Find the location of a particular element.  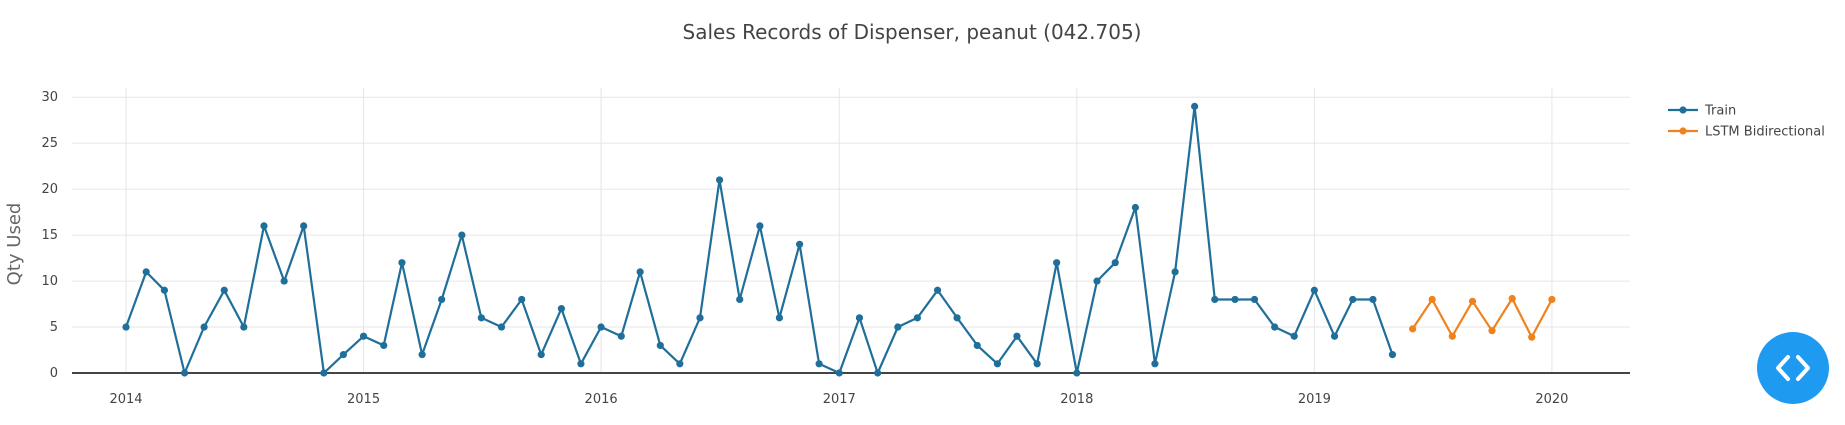

y-axis-ticks: 0 5 10 15 20 25 30 is located at coordinates (49, 235).